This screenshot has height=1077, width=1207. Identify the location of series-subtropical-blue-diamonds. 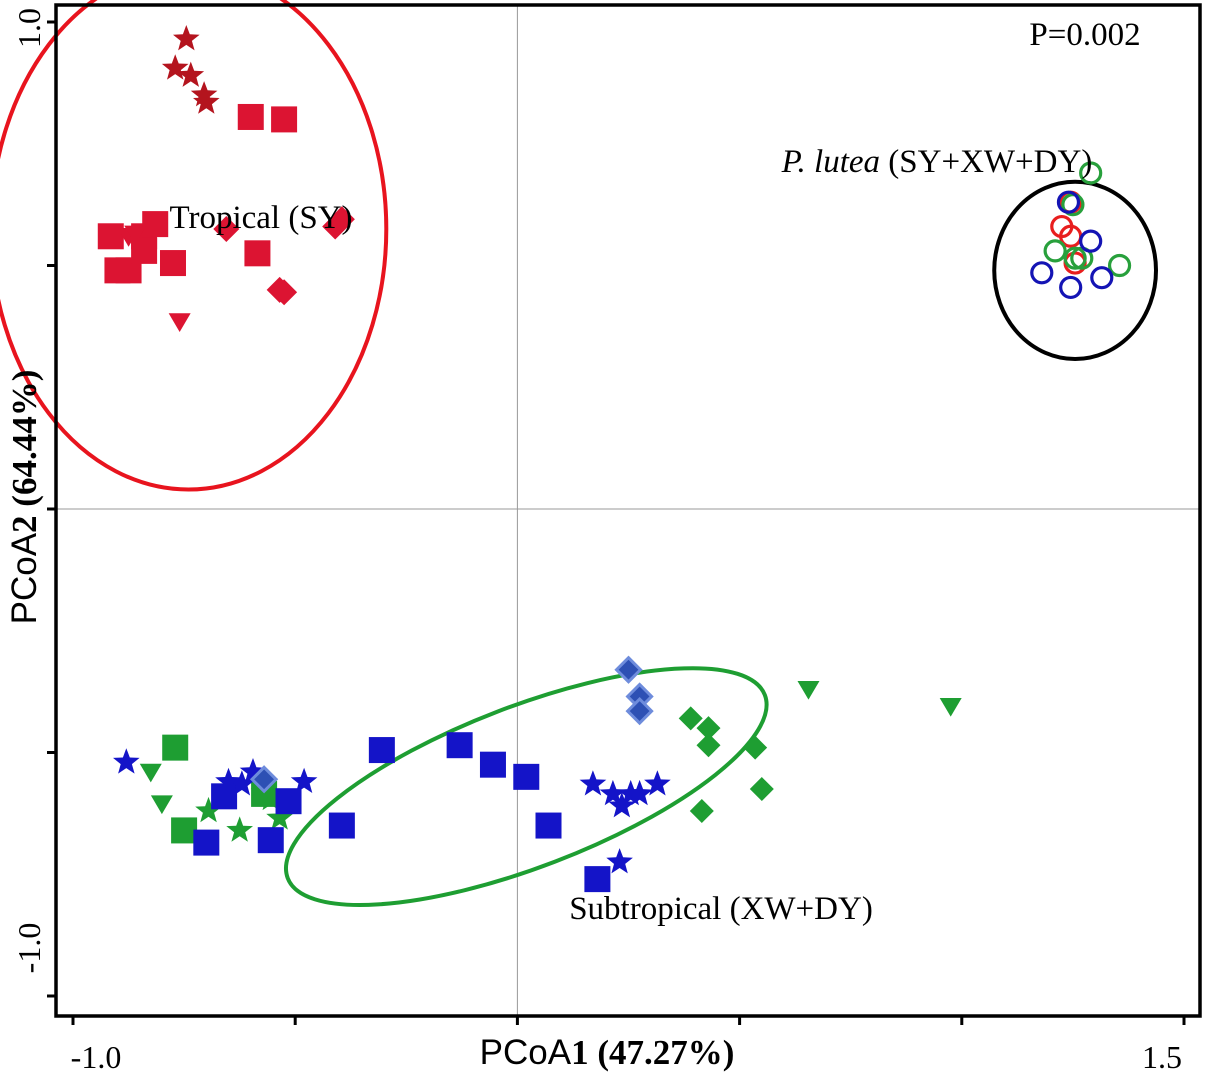
(451, 724).